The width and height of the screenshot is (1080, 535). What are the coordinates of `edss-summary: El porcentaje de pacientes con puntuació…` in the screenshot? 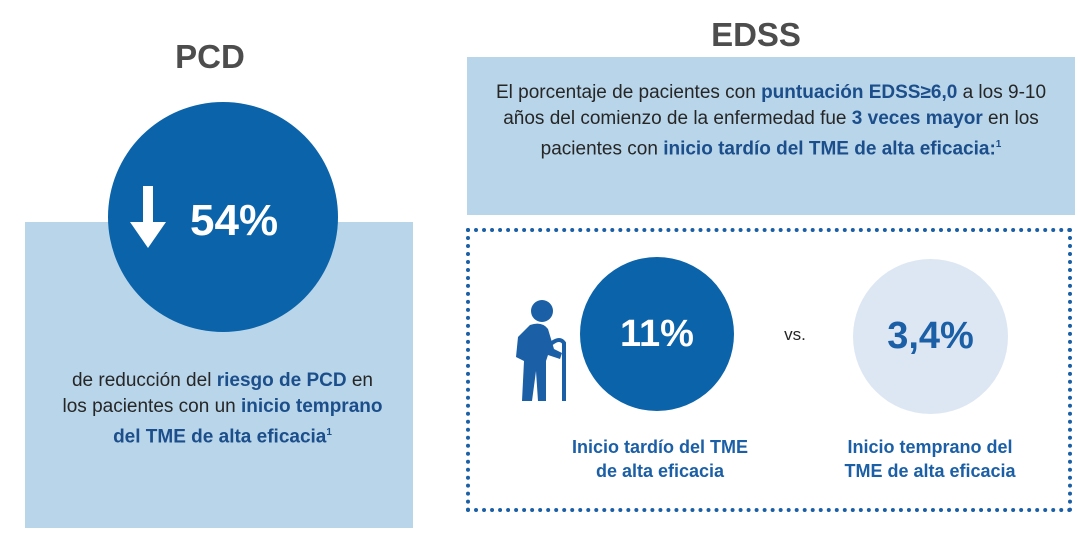 It's located at (771, 121).